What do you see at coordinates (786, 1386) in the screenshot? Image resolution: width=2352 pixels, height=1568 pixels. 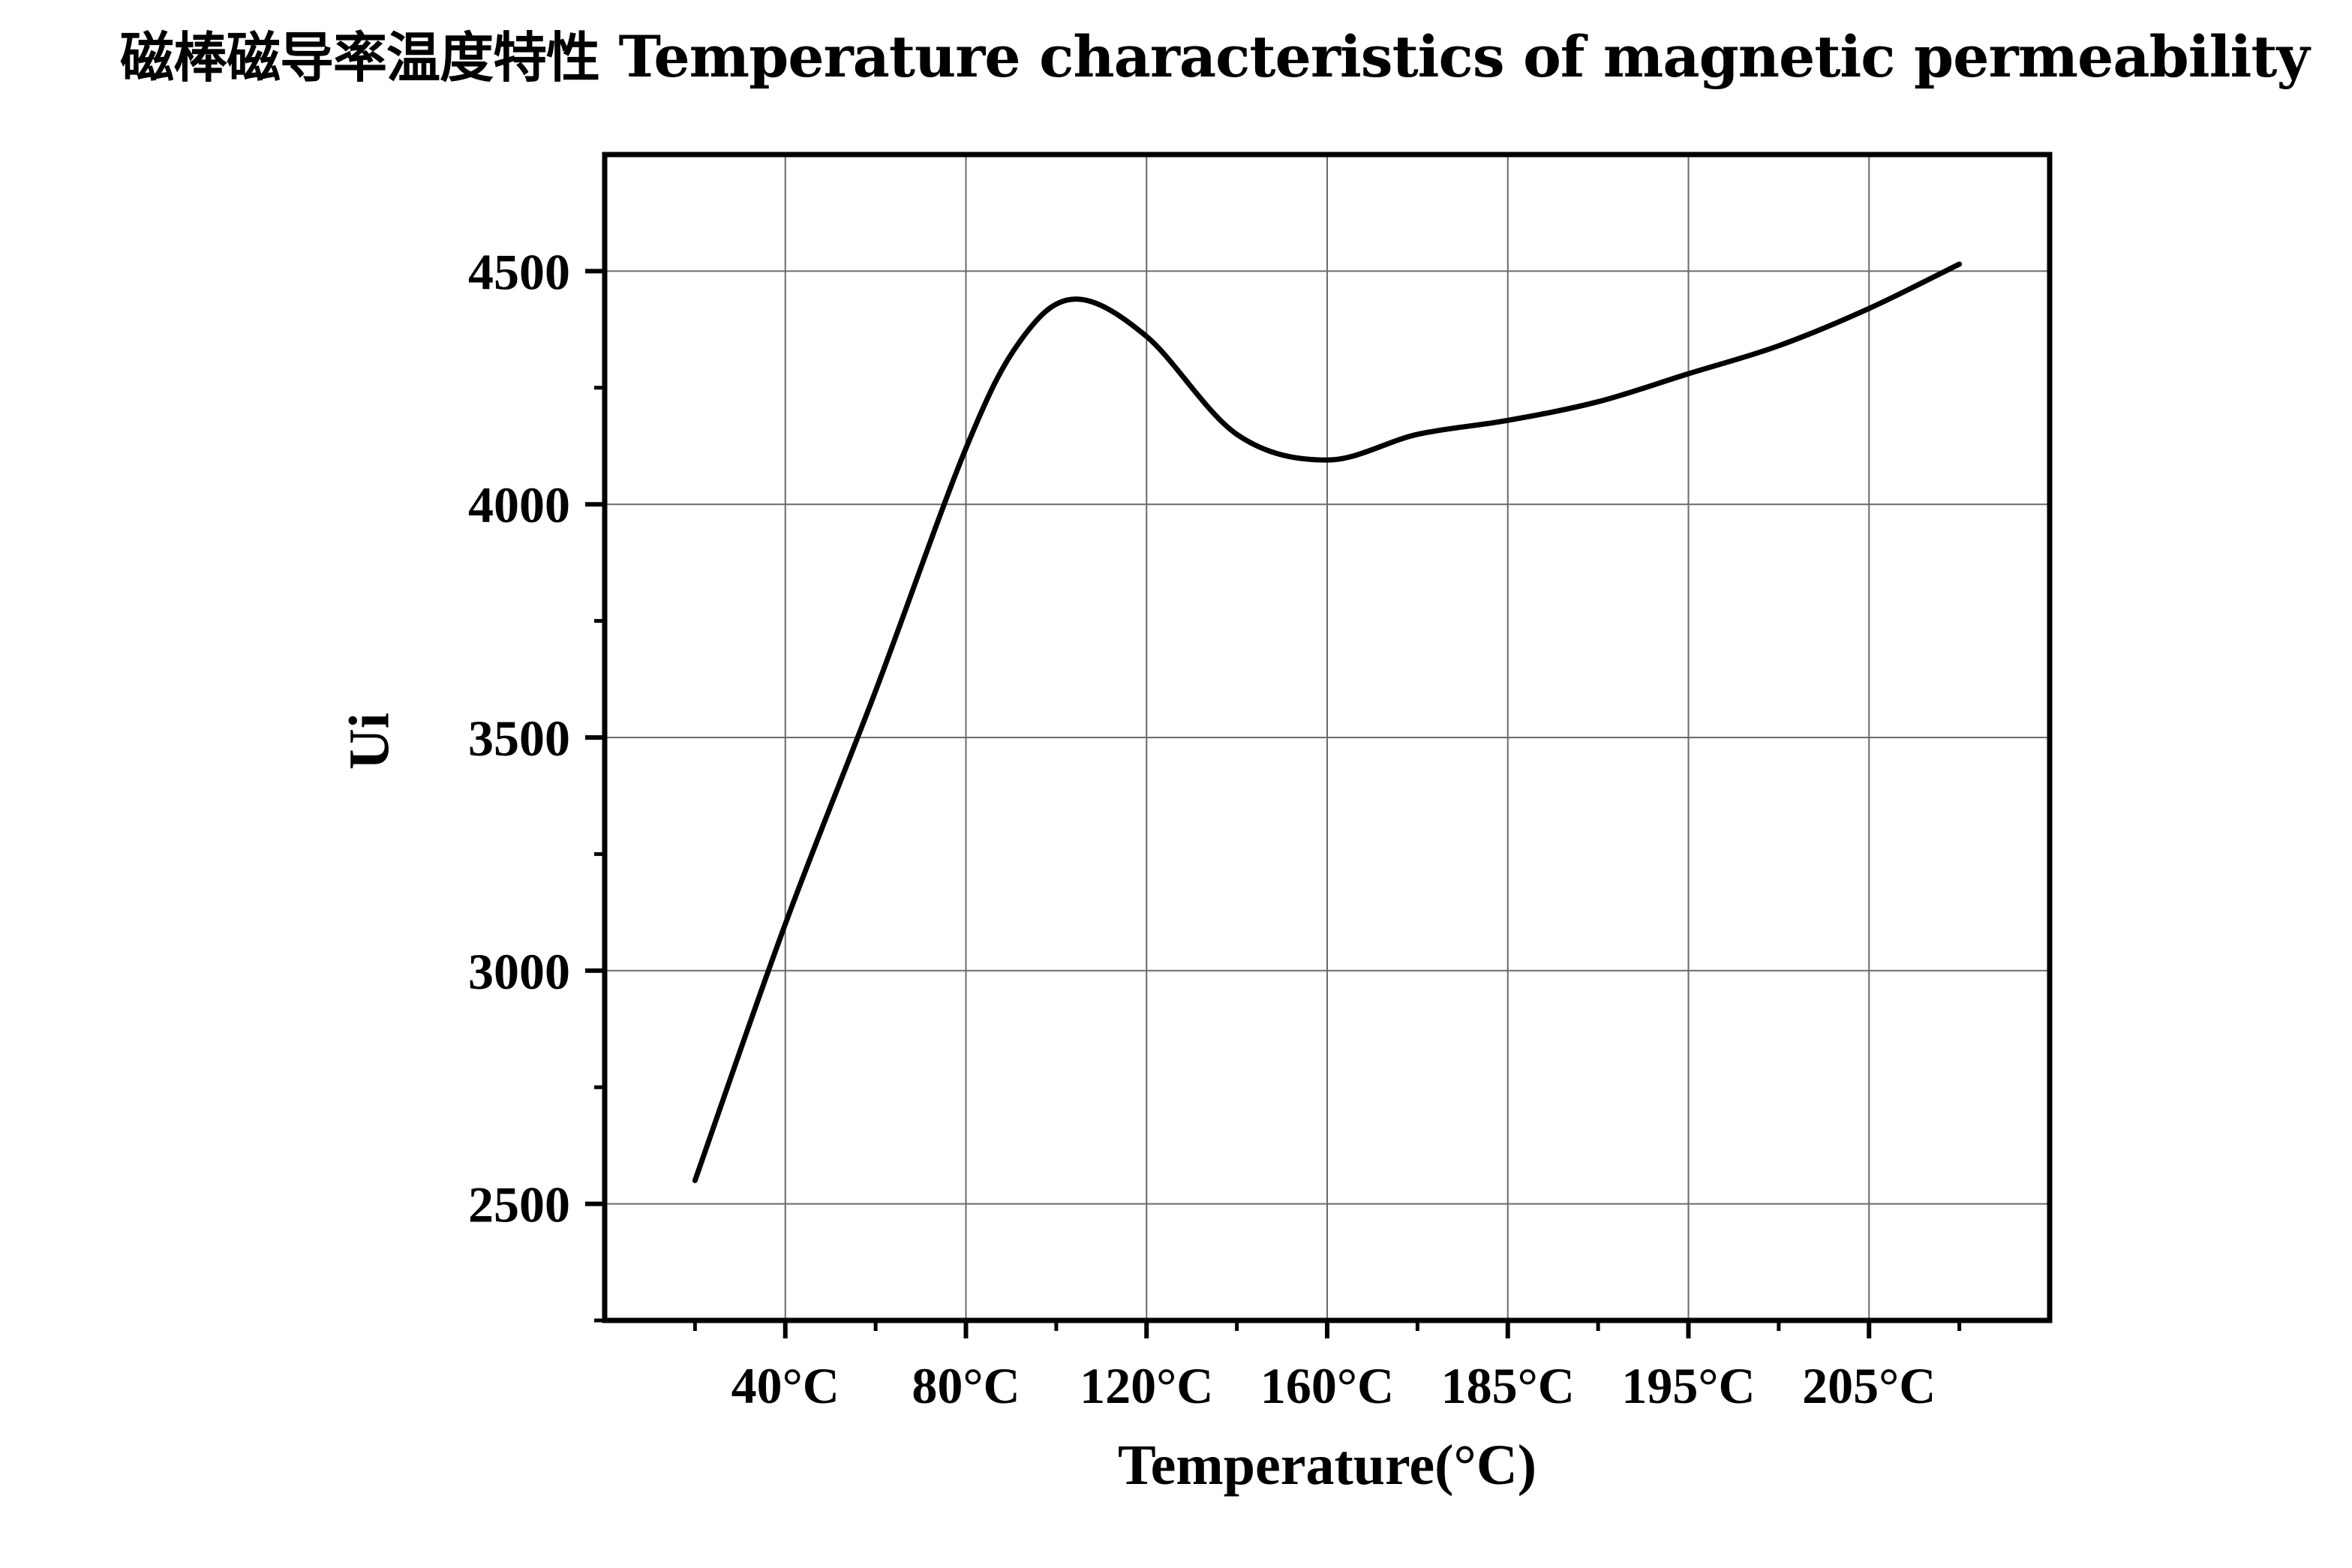 I see `x-tick-label: 40°C` at bounding box center [786, 1386].